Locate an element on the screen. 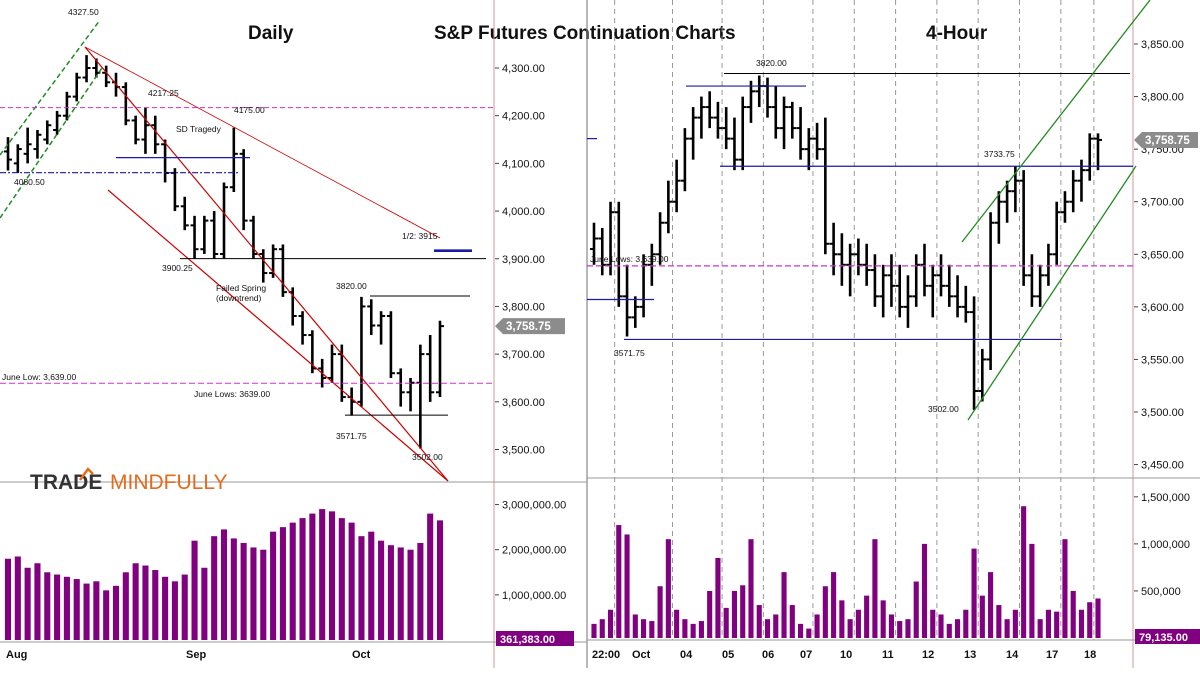 This screenshot has height=673, width=1200. h4-y-tick-label: 3,700.00 is located at coordinates (1162, 203).